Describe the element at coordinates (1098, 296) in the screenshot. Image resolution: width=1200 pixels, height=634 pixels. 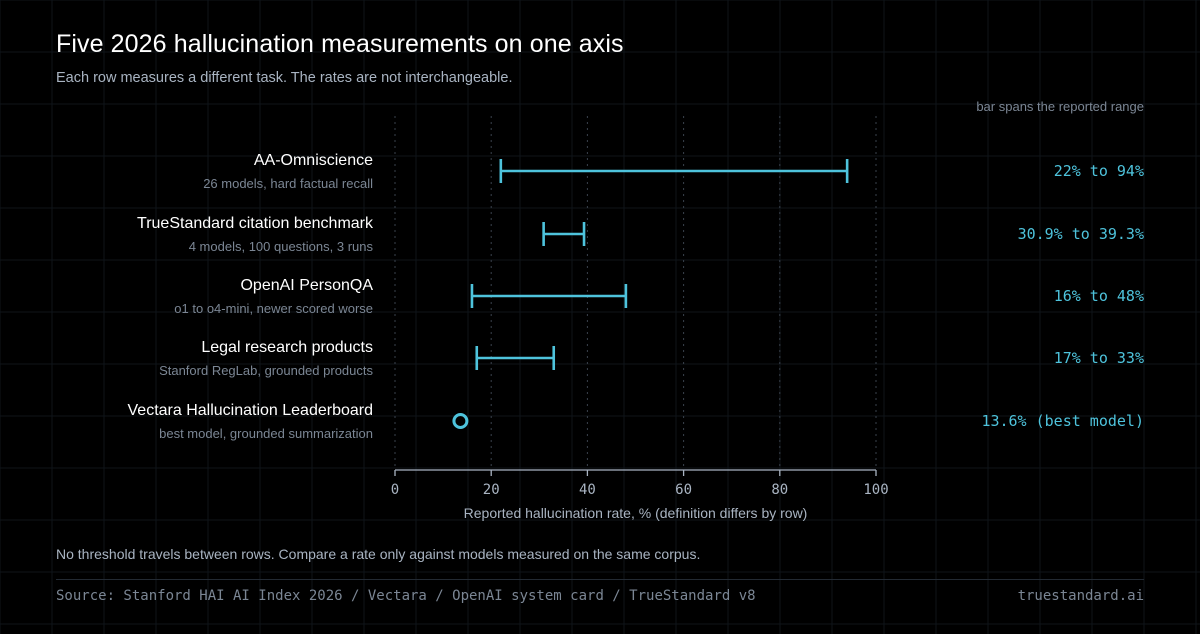
I see `range-value-label: 16% to 48%` at that location.